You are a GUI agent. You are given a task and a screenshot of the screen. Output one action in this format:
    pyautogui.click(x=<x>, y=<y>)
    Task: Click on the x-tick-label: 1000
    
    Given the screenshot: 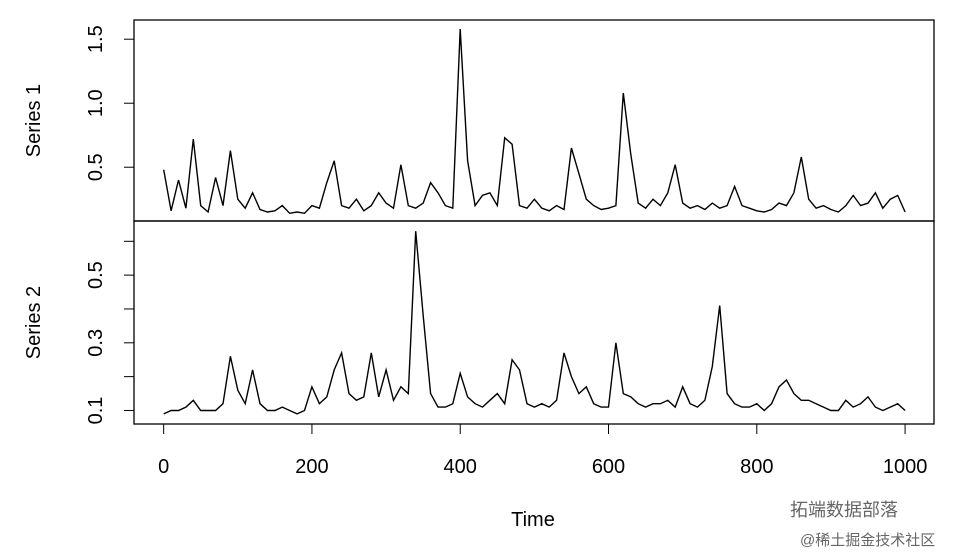 What is the action you would take?
    pyautogui.click(x=905, y=467)
    